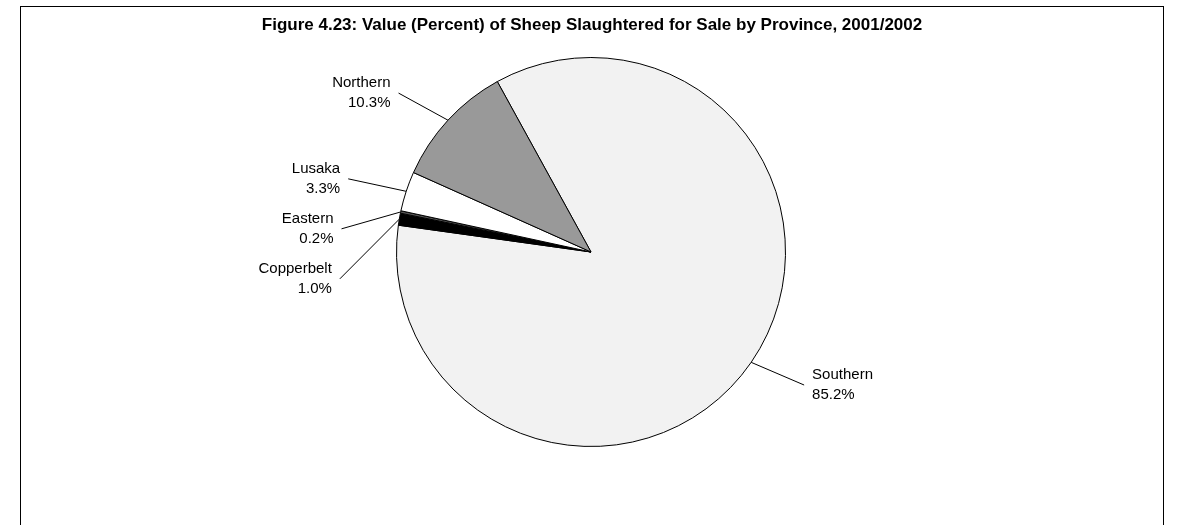  I want to click on slice-label: Copperbelt, so click(295, 267).